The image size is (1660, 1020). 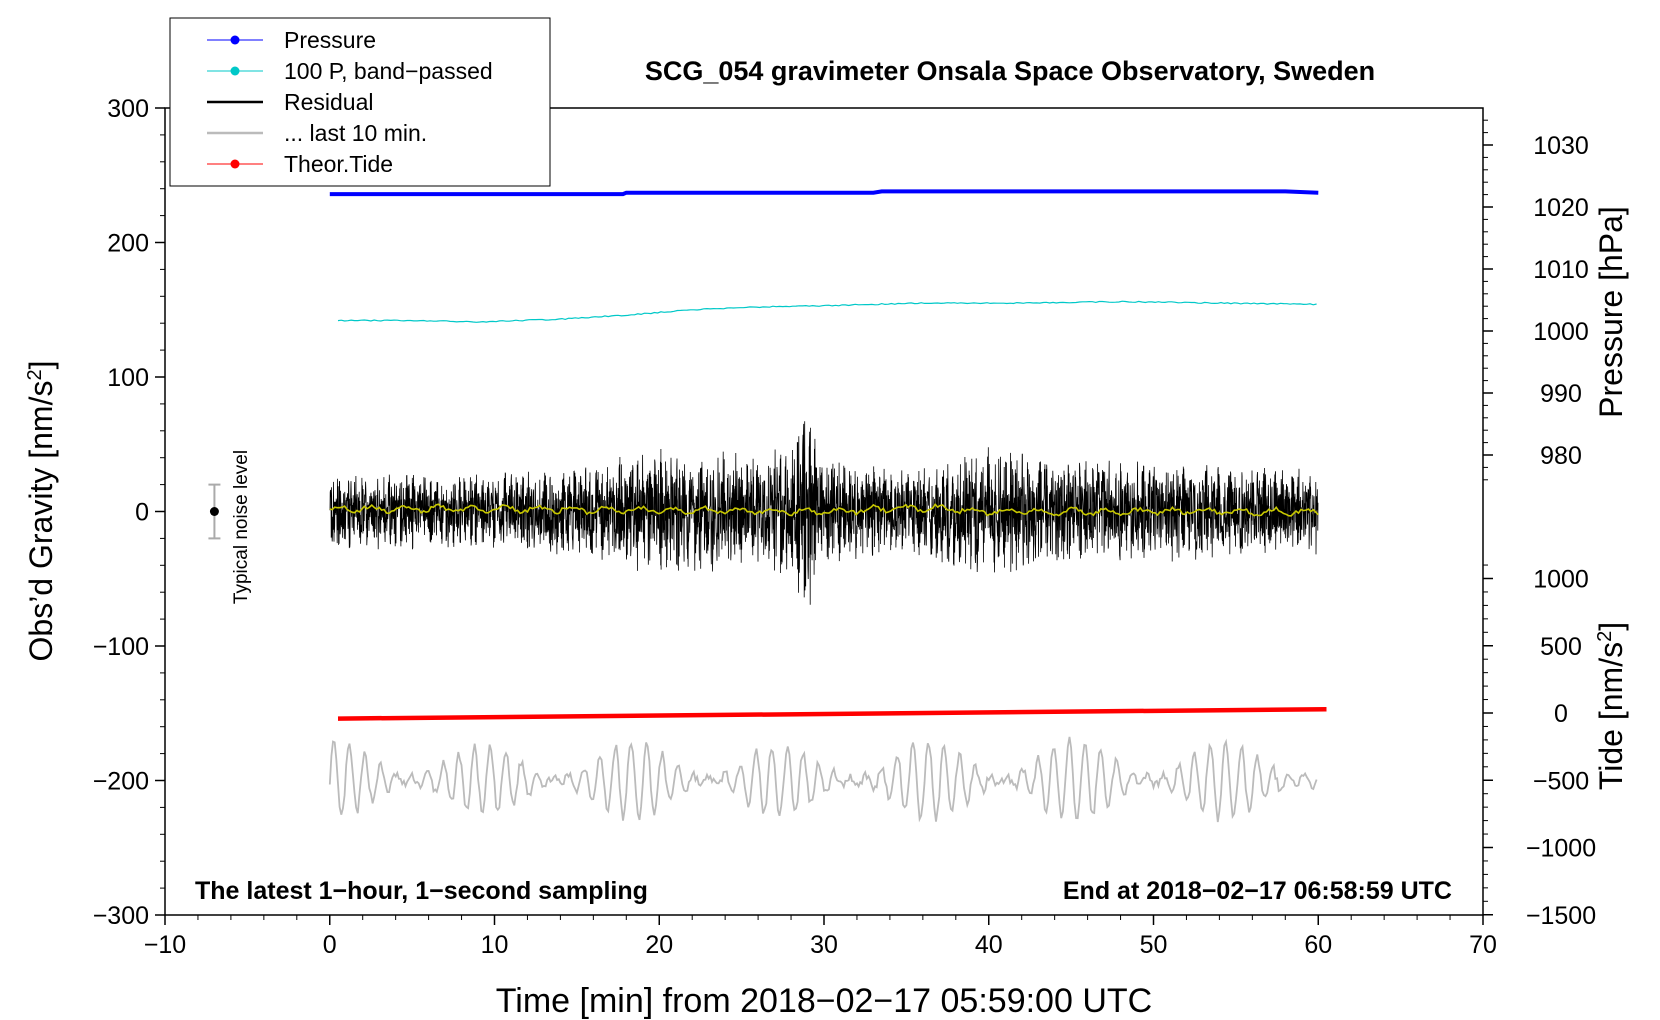 What do you see at coordinates (330, 945) in the screenshot?
I see `x-tick-label: 0` at bounding box center [330, 945].